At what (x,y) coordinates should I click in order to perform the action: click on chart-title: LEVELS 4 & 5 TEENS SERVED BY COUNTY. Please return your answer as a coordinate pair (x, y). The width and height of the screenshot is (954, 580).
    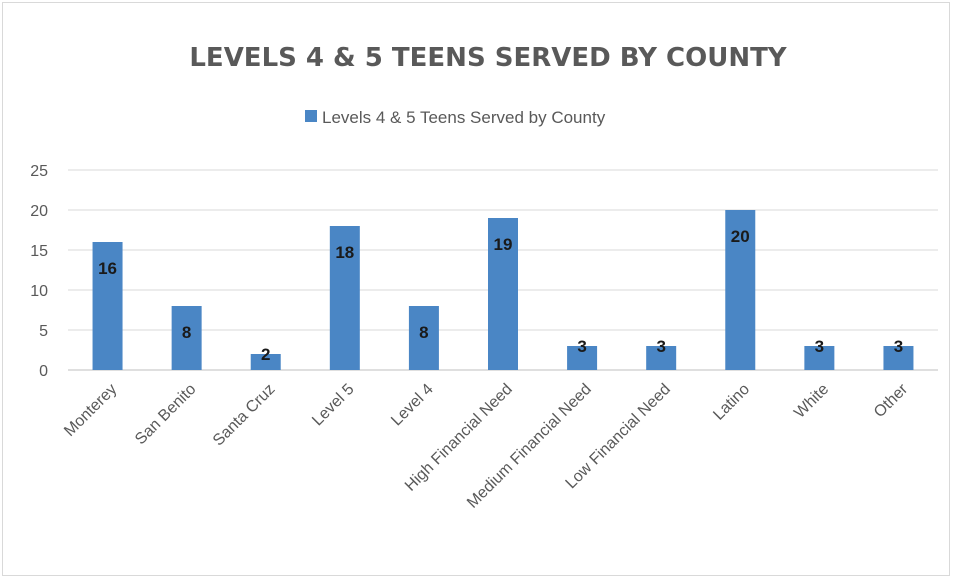
    Looking at the image, I should click on (488, 58).